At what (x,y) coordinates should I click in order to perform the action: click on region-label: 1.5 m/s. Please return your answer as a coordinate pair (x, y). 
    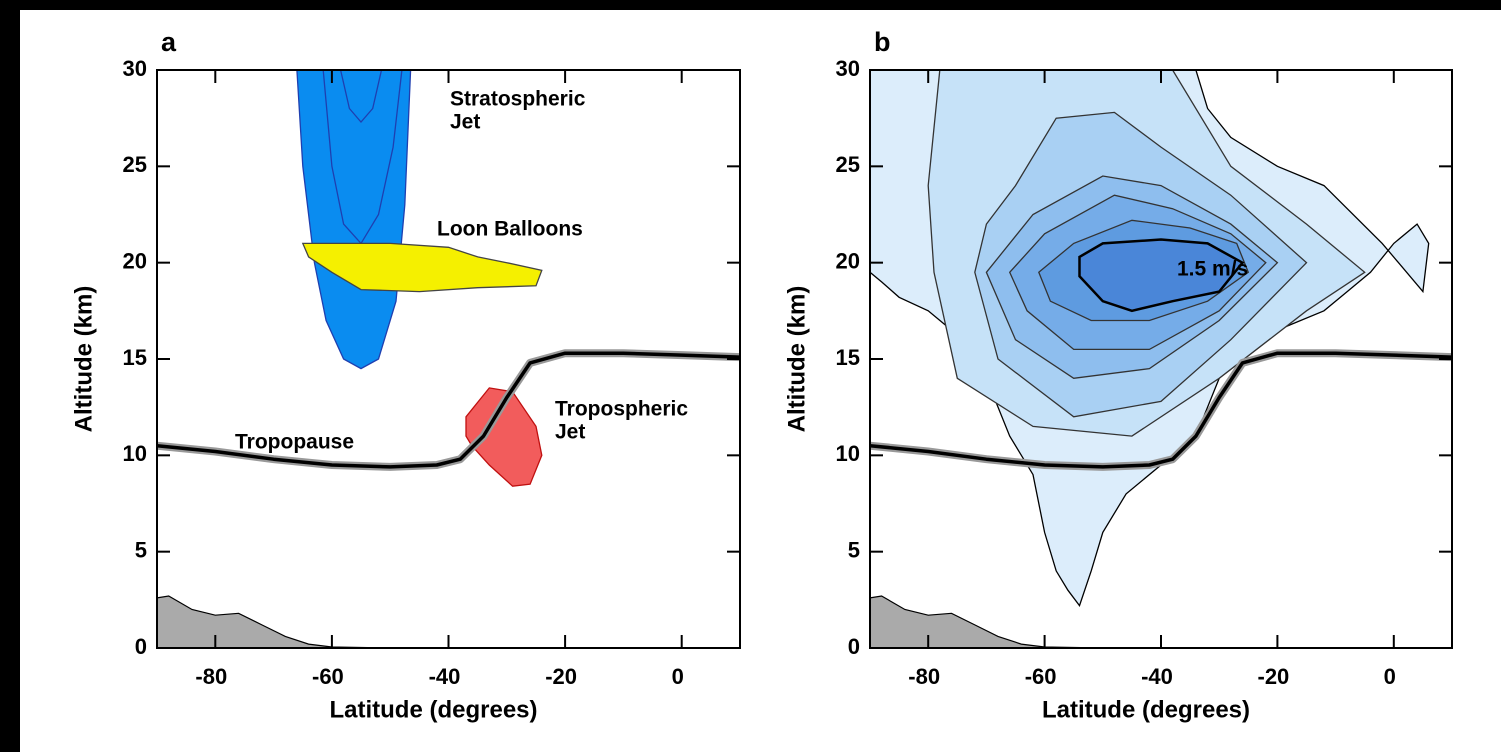
    Looking at the image, I should click on (1212, 269).